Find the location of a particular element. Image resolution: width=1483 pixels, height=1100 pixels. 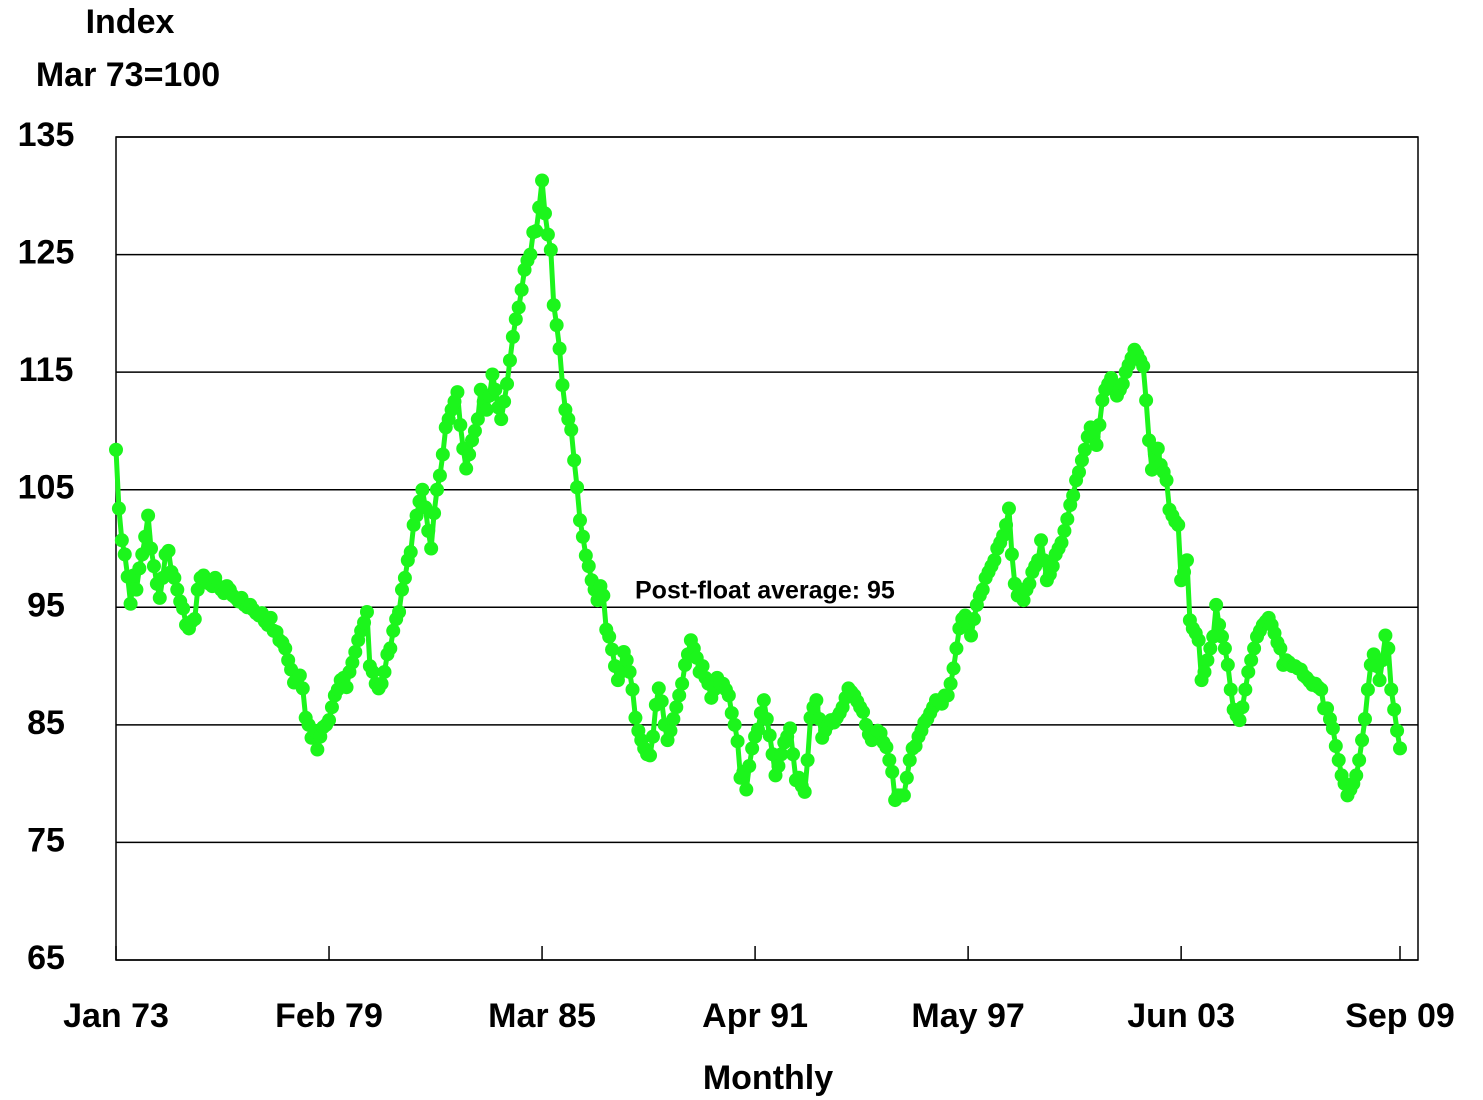

y-tick-label: 85 is located at coordinates (46, 723).